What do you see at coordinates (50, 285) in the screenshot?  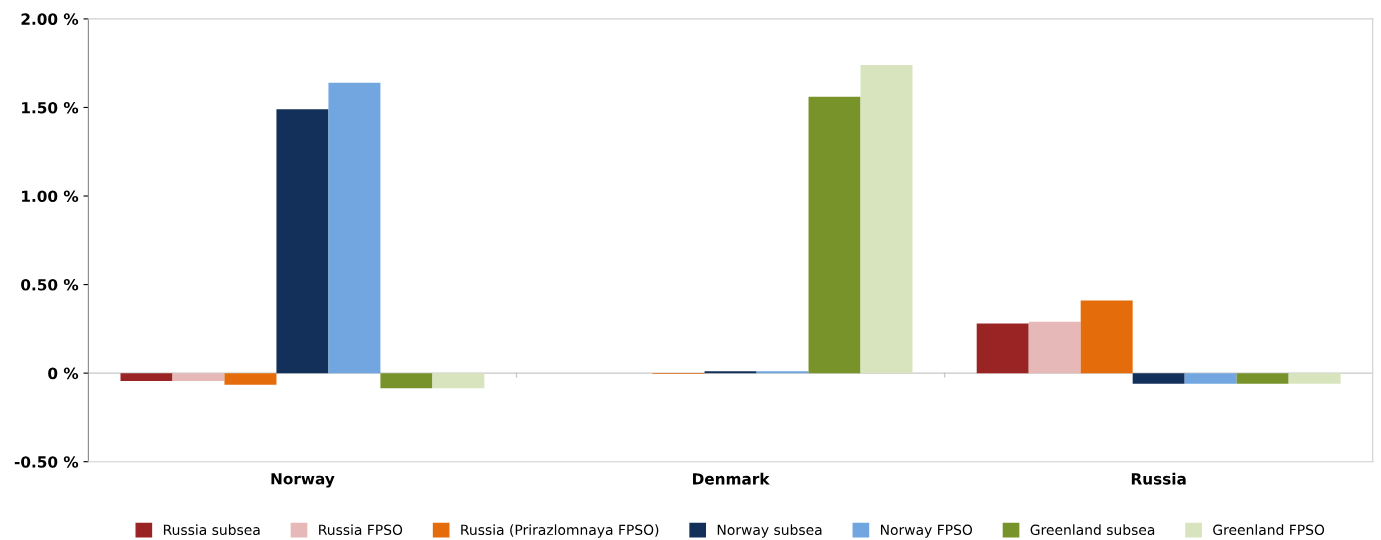 I see `y-tick-label: 0.50 %` at bounding box center [50, 285].